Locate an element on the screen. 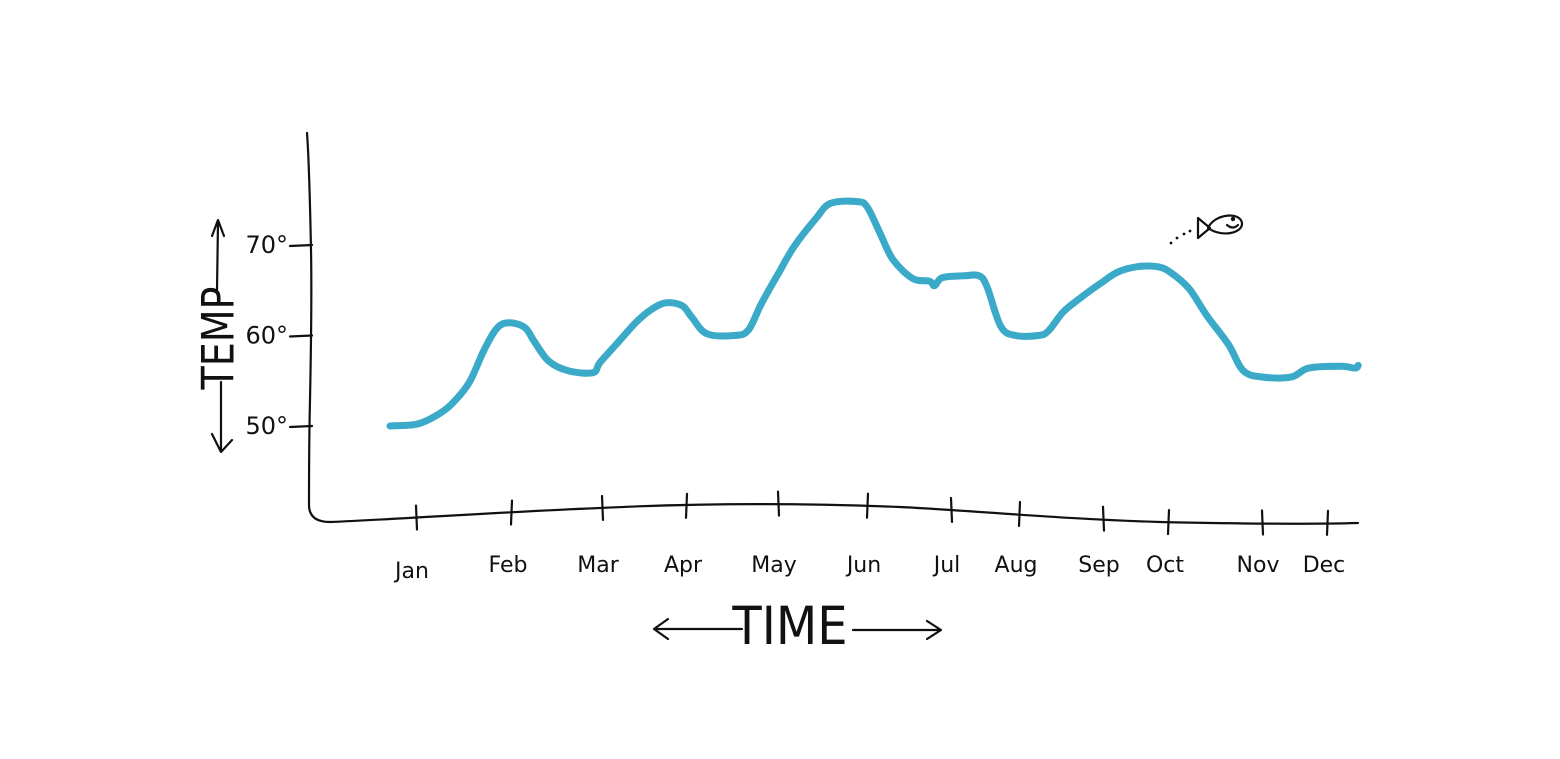 This screenshot has width=1560, height=759. x-tick-label-jan: Jan is located at coordinates (411, 571).